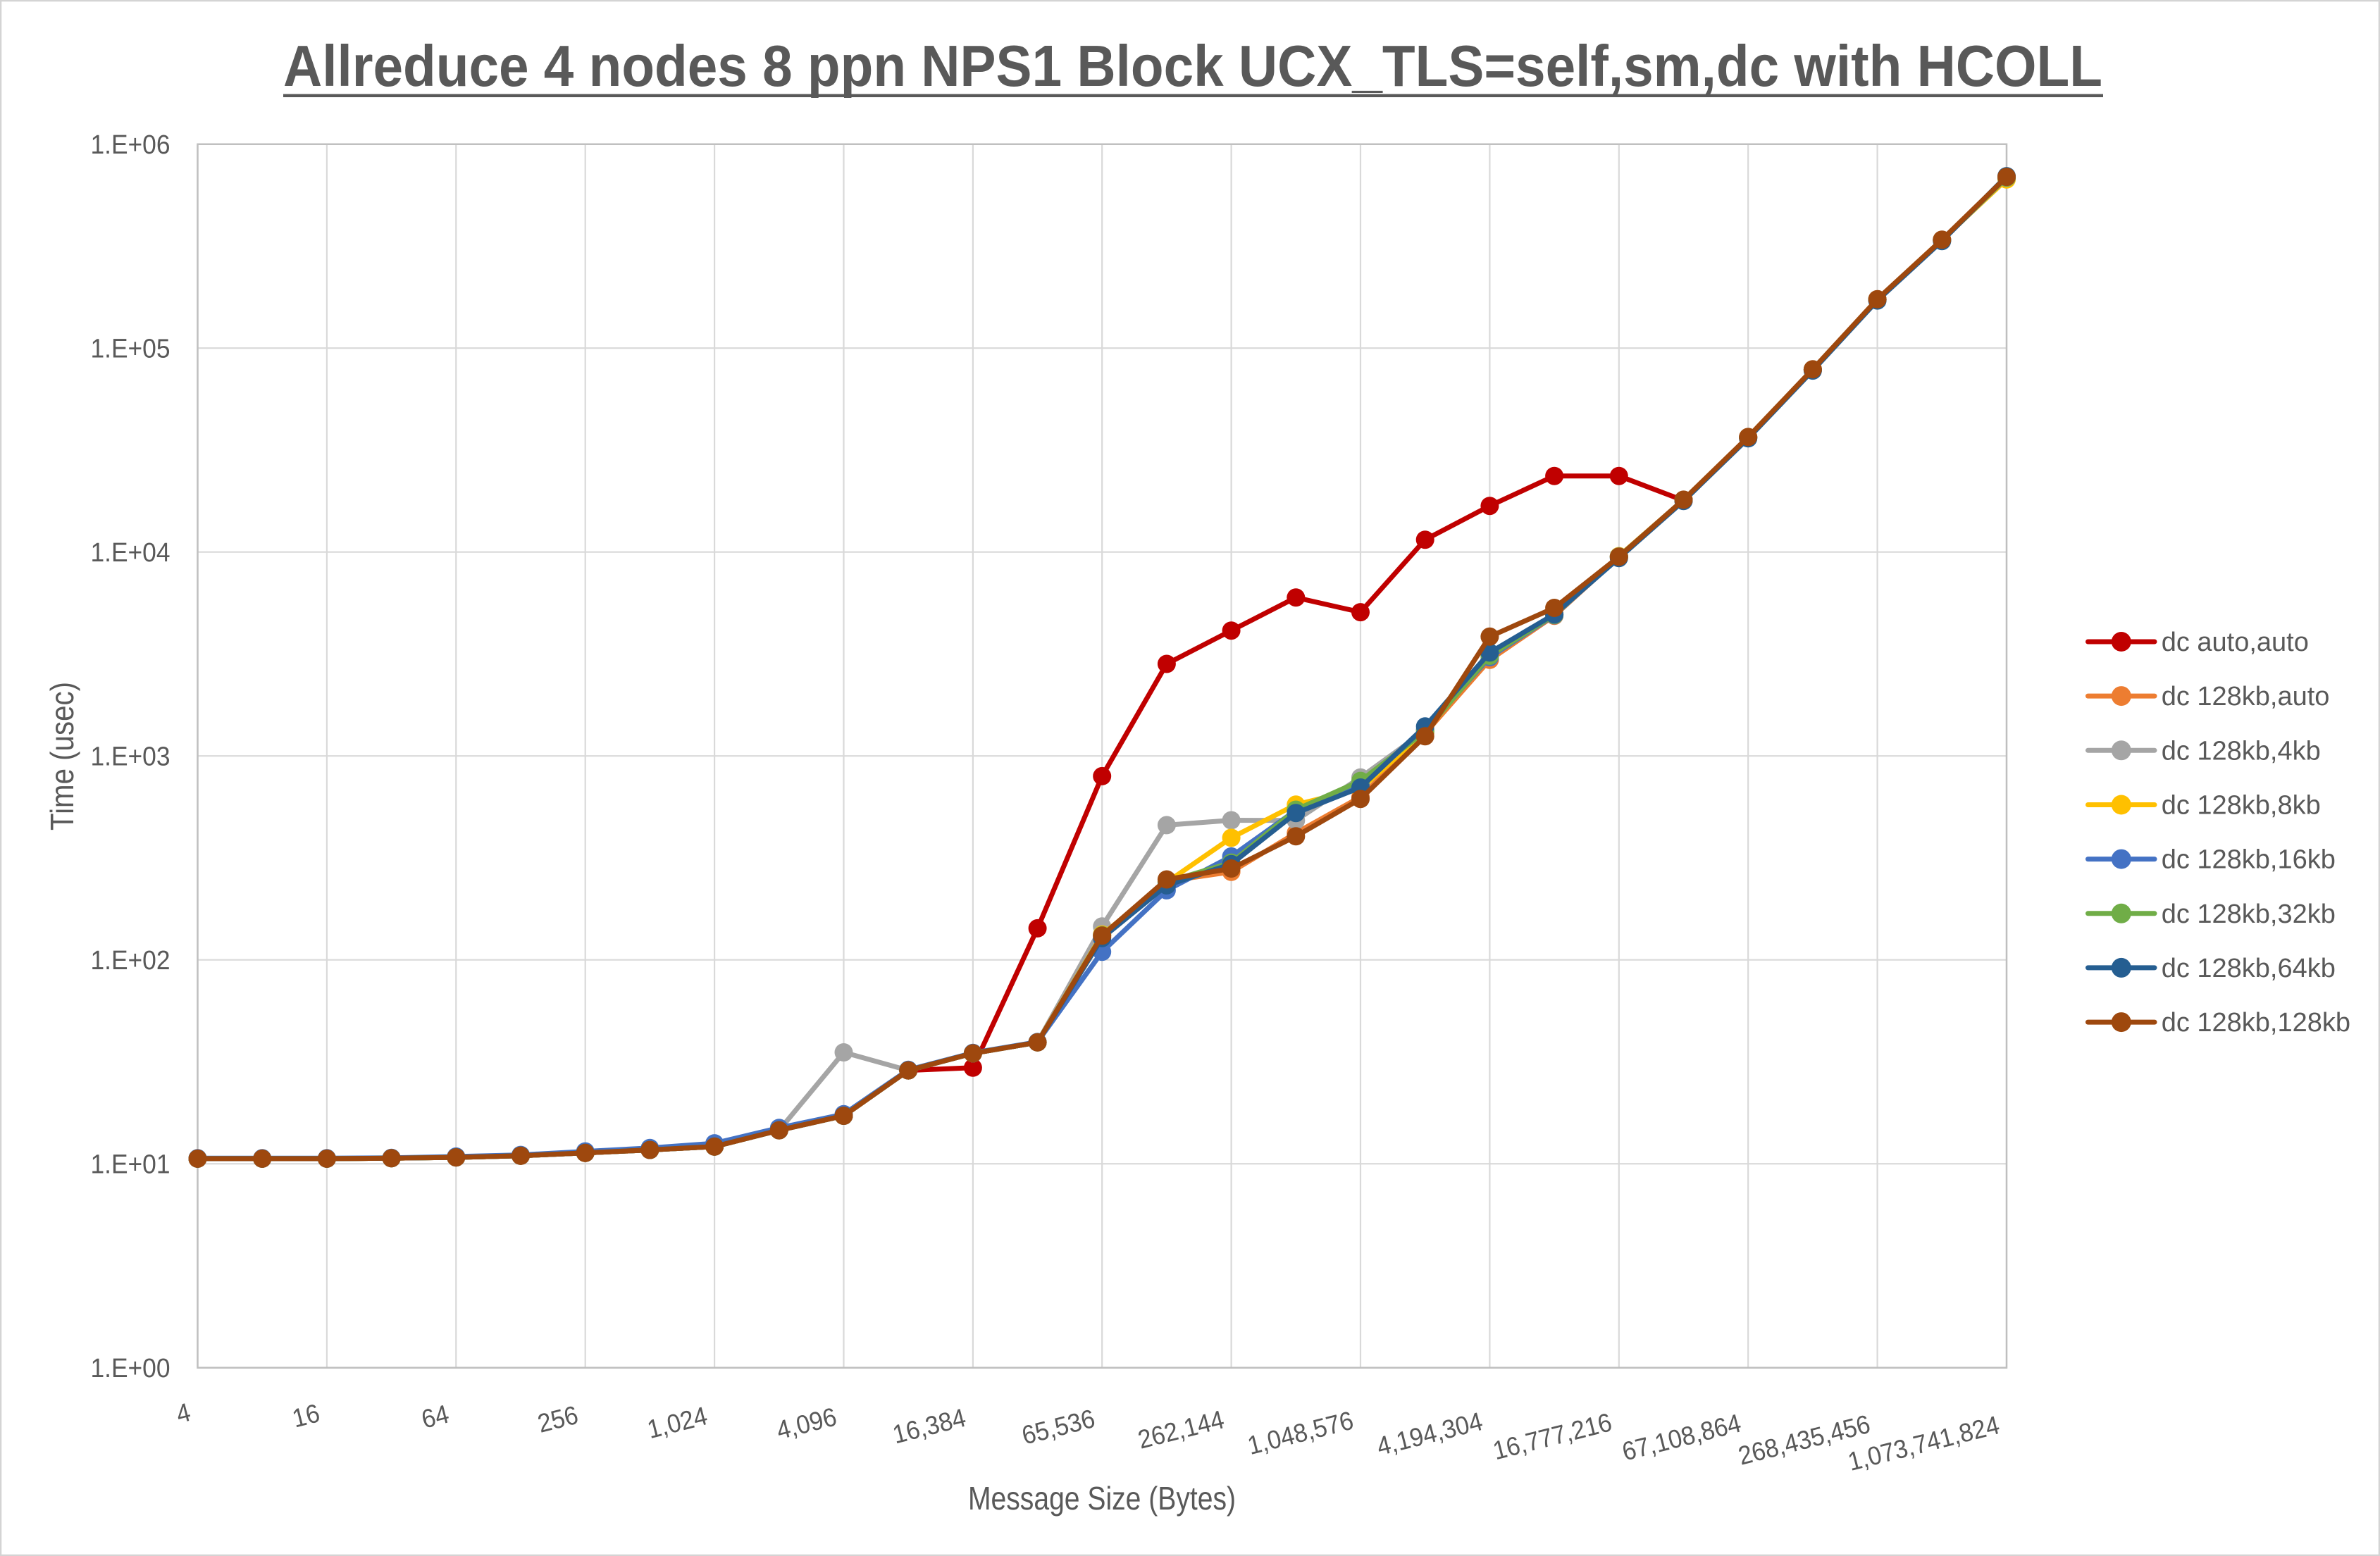  What do you see at coordinates (2249, 914) in the screenshot?
I see `svg-text: dc 128kb,32kb` at bounding box center [2249, 914].